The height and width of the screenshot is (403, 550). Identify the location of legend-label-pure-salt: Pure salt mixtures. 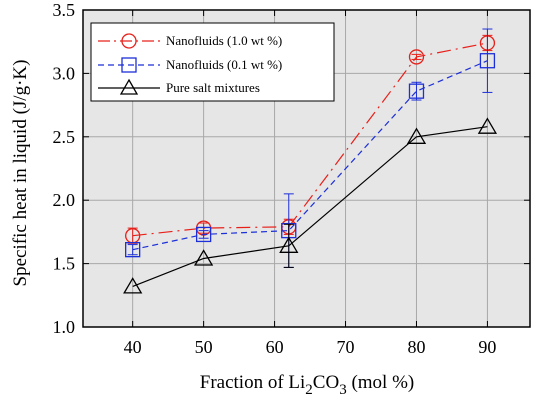
(213, 87).